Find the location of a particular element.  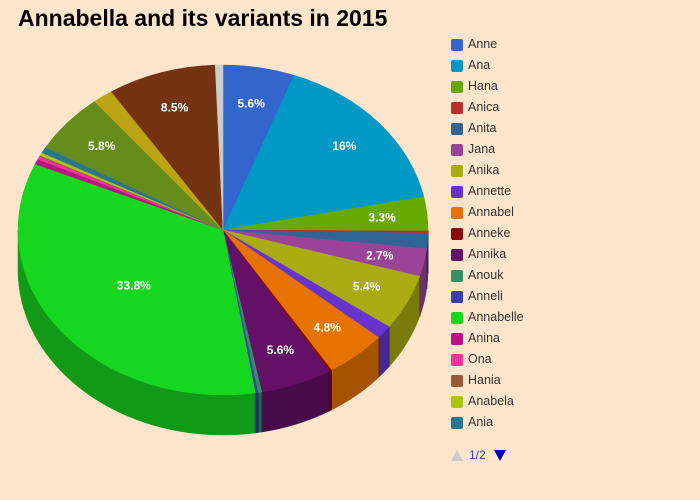

legend-item-anouk: Anouk is located at coordinates (487, 275).